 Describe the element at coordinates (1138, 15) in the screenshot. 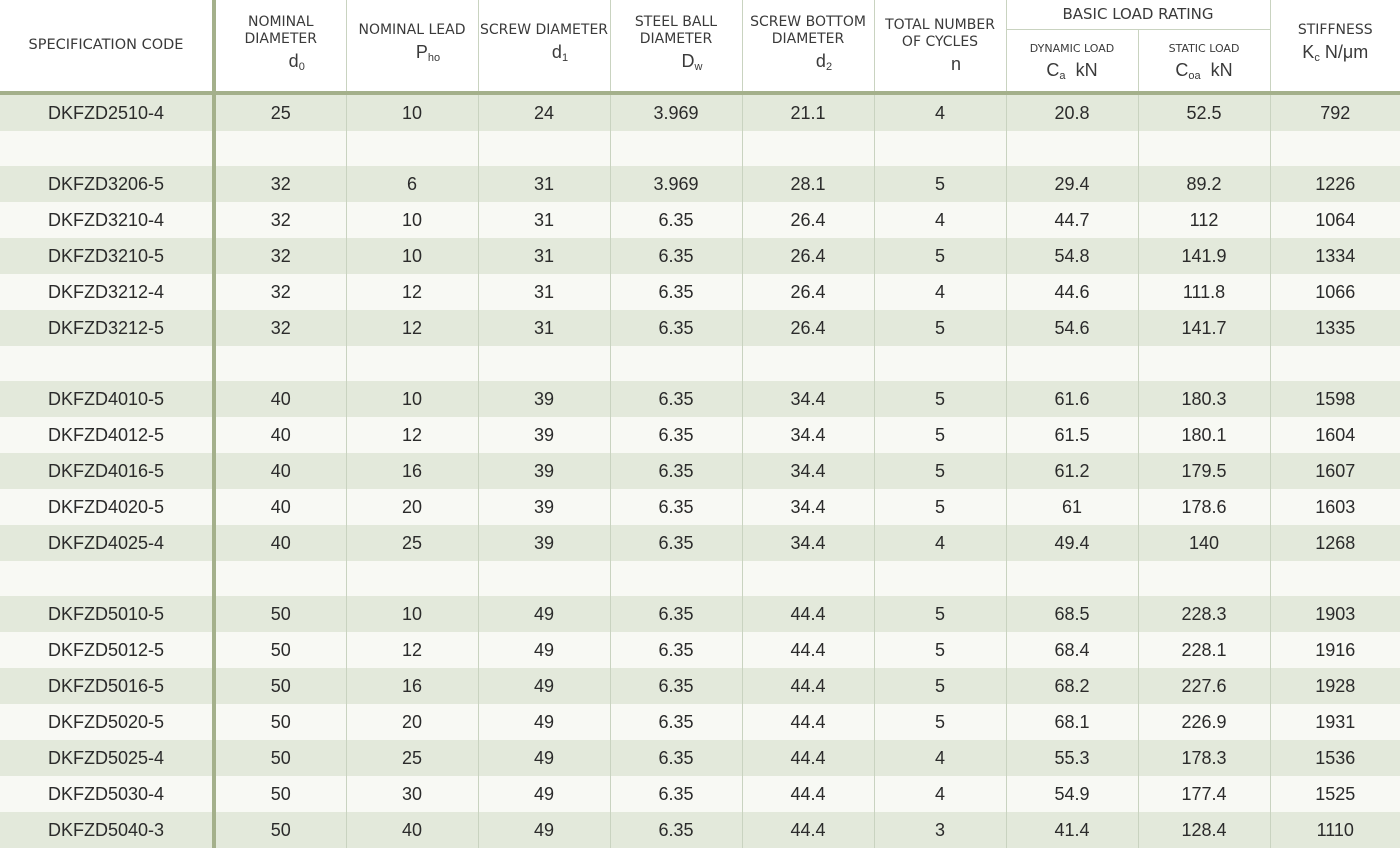

I see `header-basic-load-rating: BASIC LOAD RATING` at that location.